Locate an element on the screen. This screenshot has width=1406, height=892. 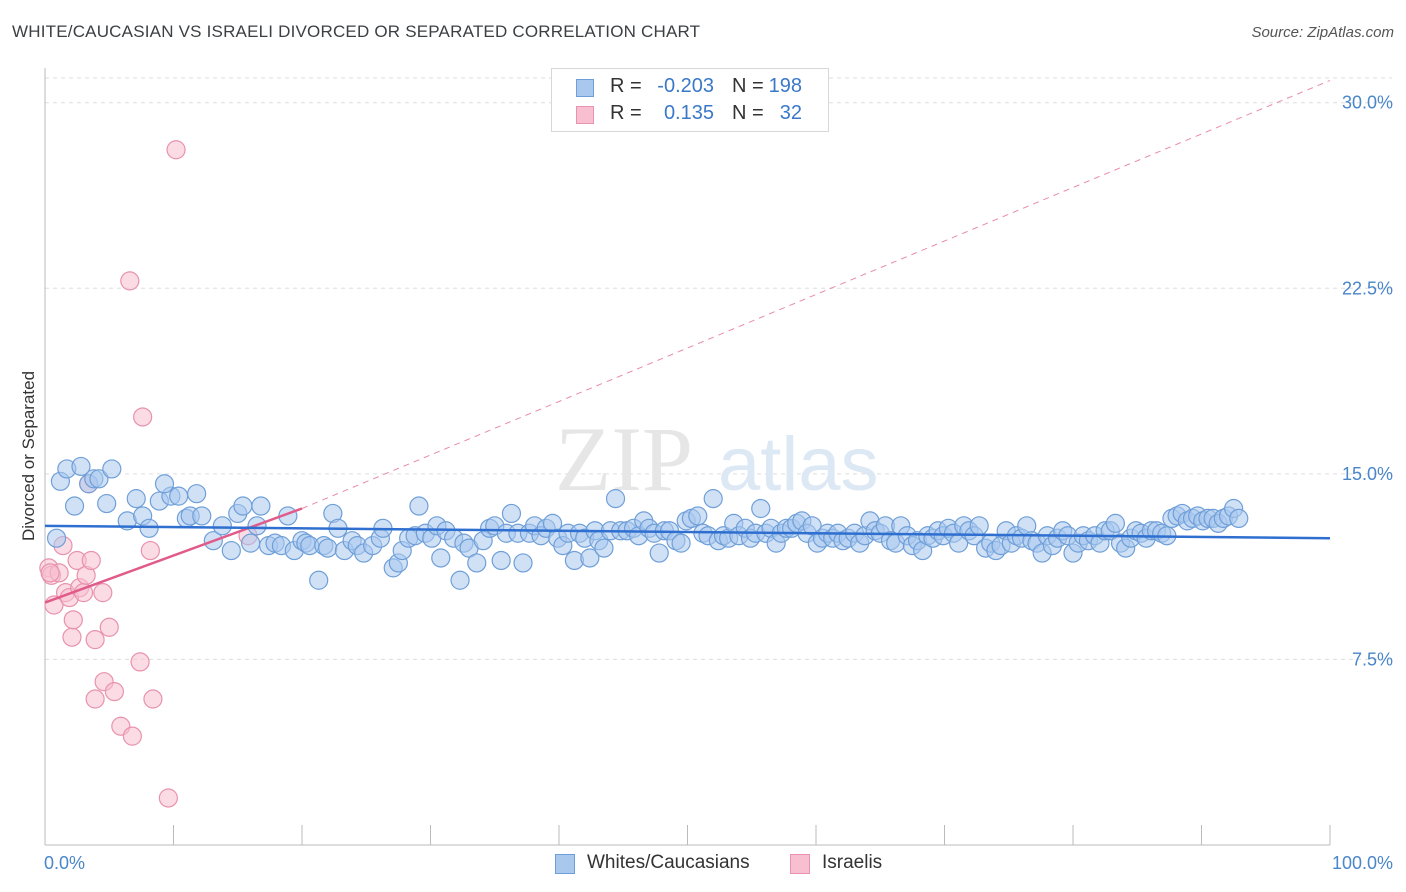
y-tick-label: 15.0% is located at coordinates (1367, 474).